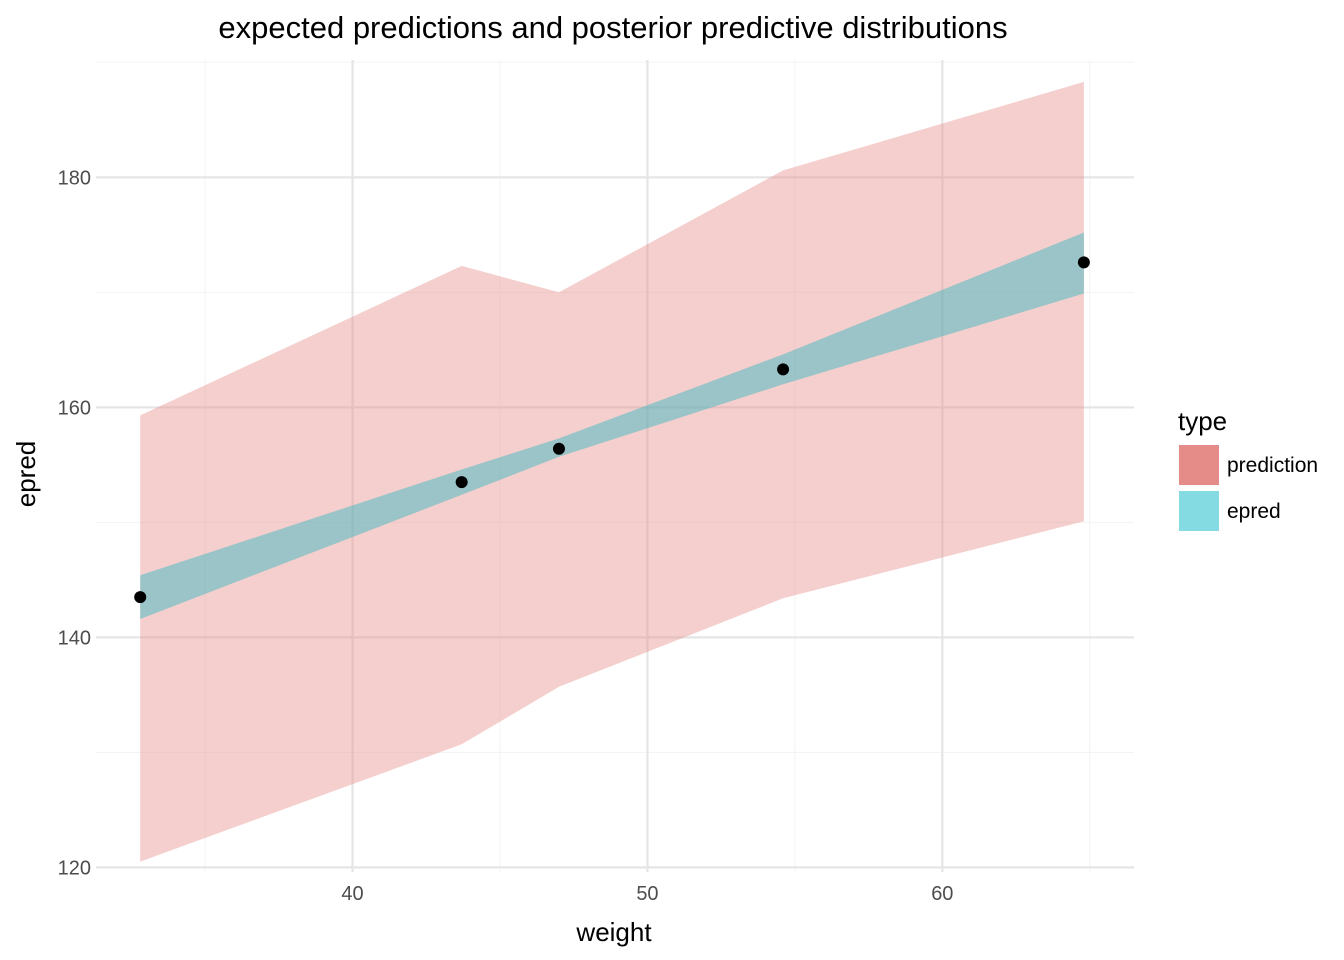 This screenshot has height=960, width=1344. What do you see at coordinates (26, 474) in the screenshot?
I see `y-axis-title: epred` at bounding box center [26, 474].